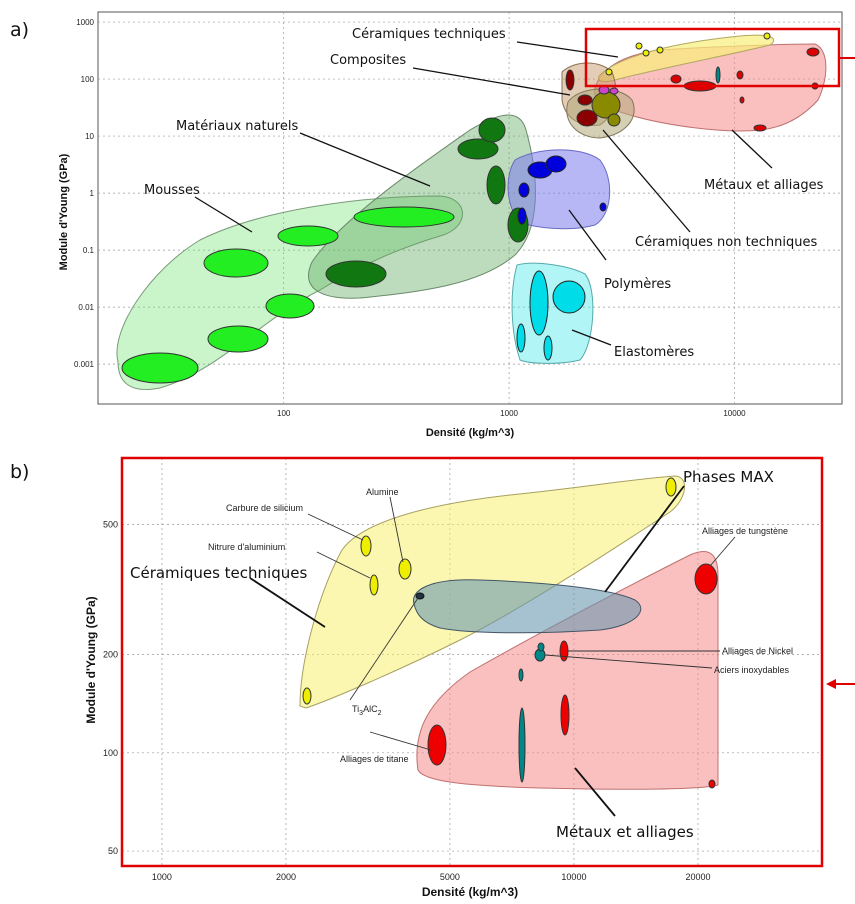 The image size is (855, 904). What do you see at coordinates (113, 851) in the screenshot?
I see `y-tick-label: 50` at bounding box center [113, 851].